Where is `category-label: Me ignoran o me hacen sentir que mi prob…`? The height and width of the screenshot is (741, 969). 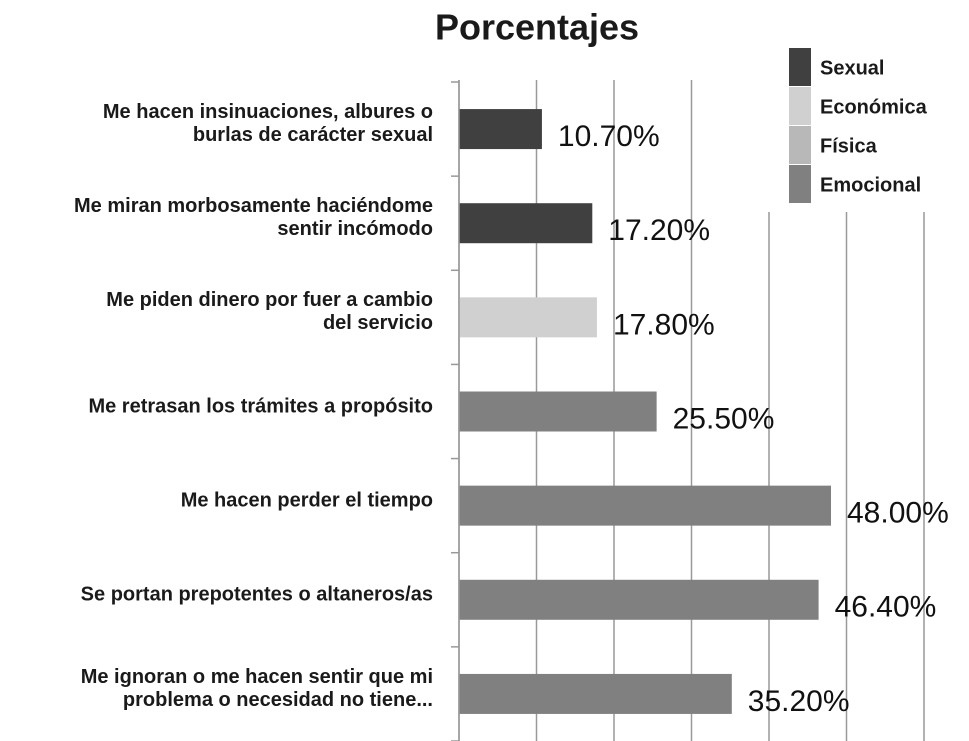
category-label: Me ignoran o me hacen sentir que mi prob… is located at coordinates (256, 688).